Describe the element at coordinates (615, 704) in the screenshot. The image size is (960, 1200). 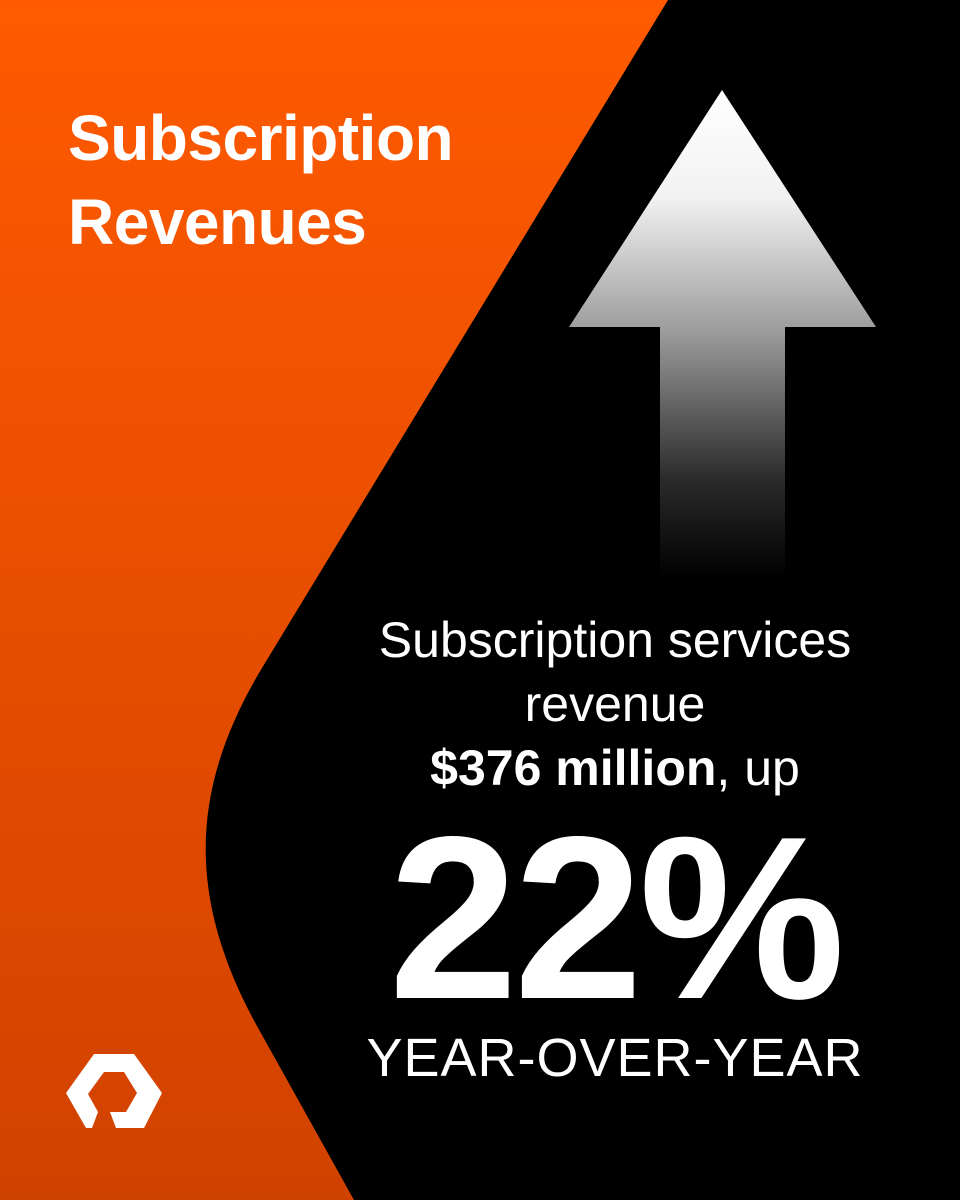
I see `stat-line-2: revenue` at that location.